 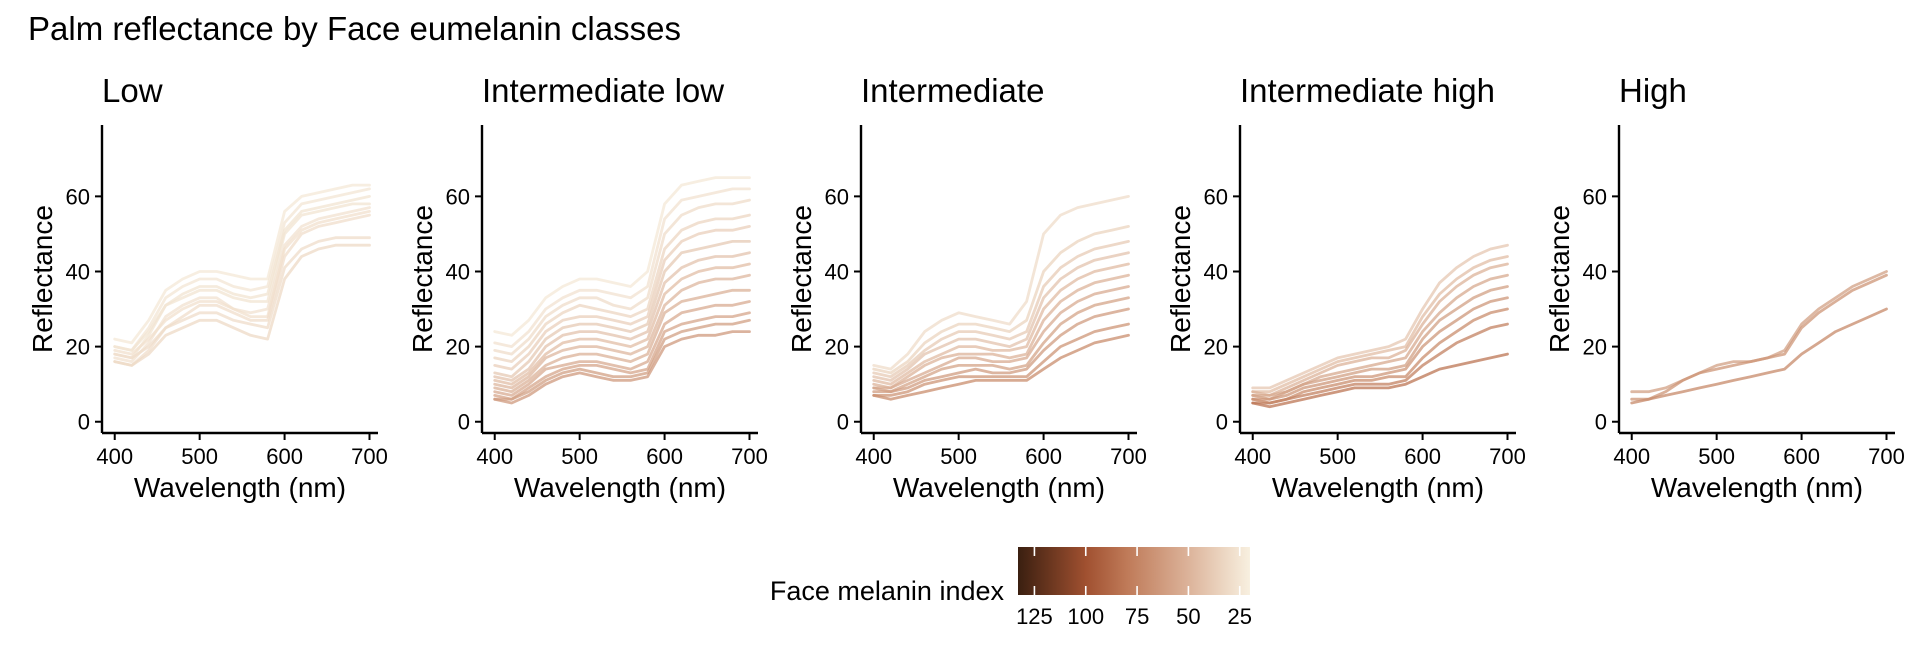 What do you see at coordinates (952, 90) in the screenshot?
I see `panel-title: Intermediate` at bounding box center [952, 90].